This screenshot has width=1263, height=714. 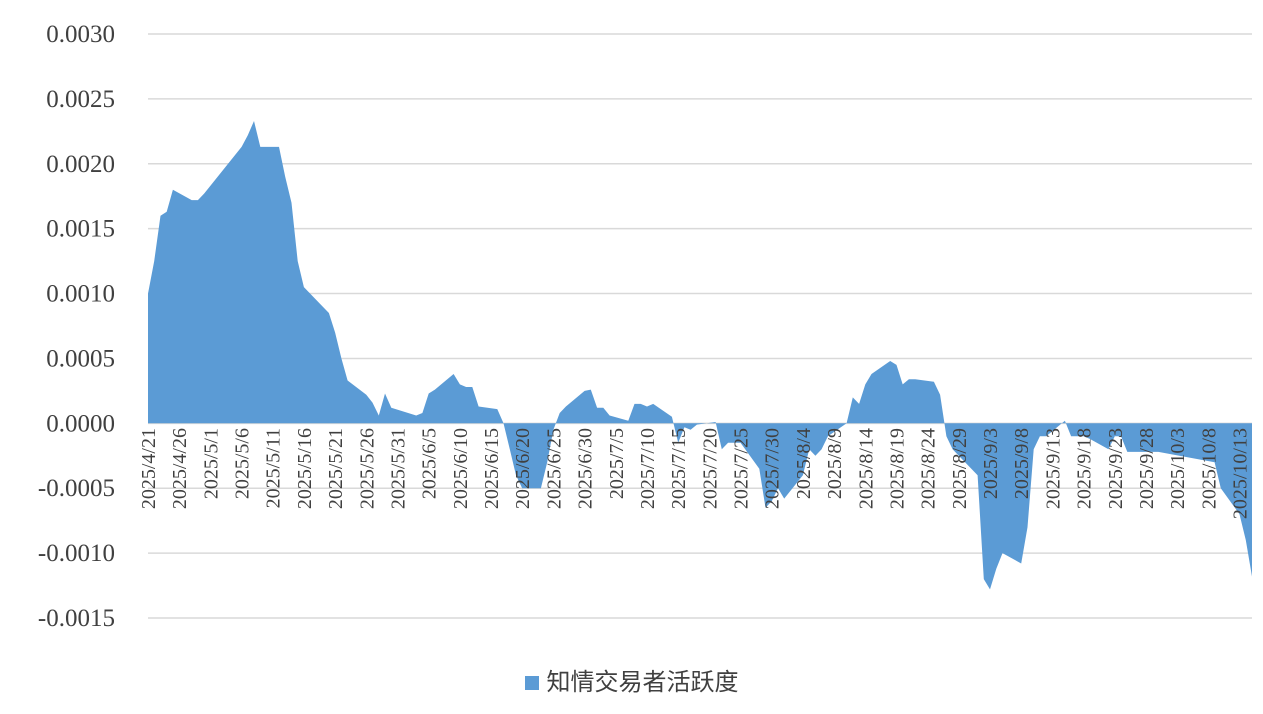 What do you see at coordinates (554, 468) in the screenshot?
I see `x-tick-label: 2025/6/25` at bounding box center [554, 468].